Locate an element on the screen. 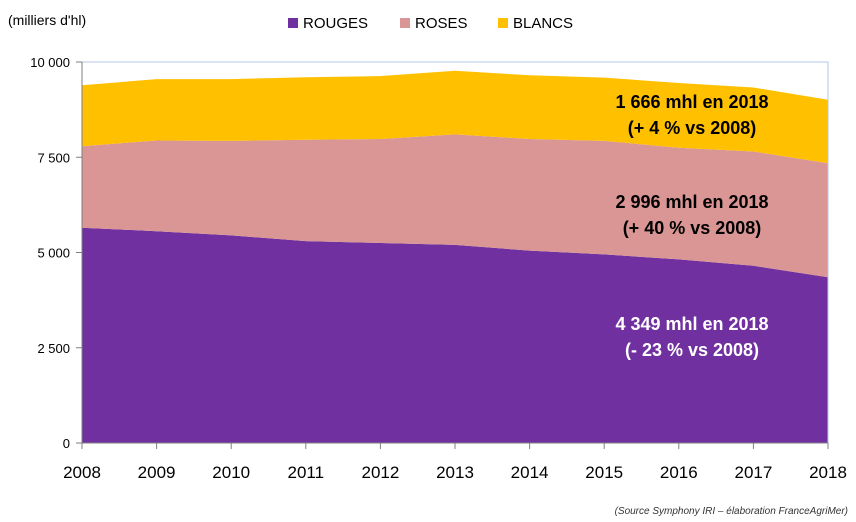 The width and height of the screenshot is (856, 522). y-tick-label: 5 000 is located at coordinates (53, 253).